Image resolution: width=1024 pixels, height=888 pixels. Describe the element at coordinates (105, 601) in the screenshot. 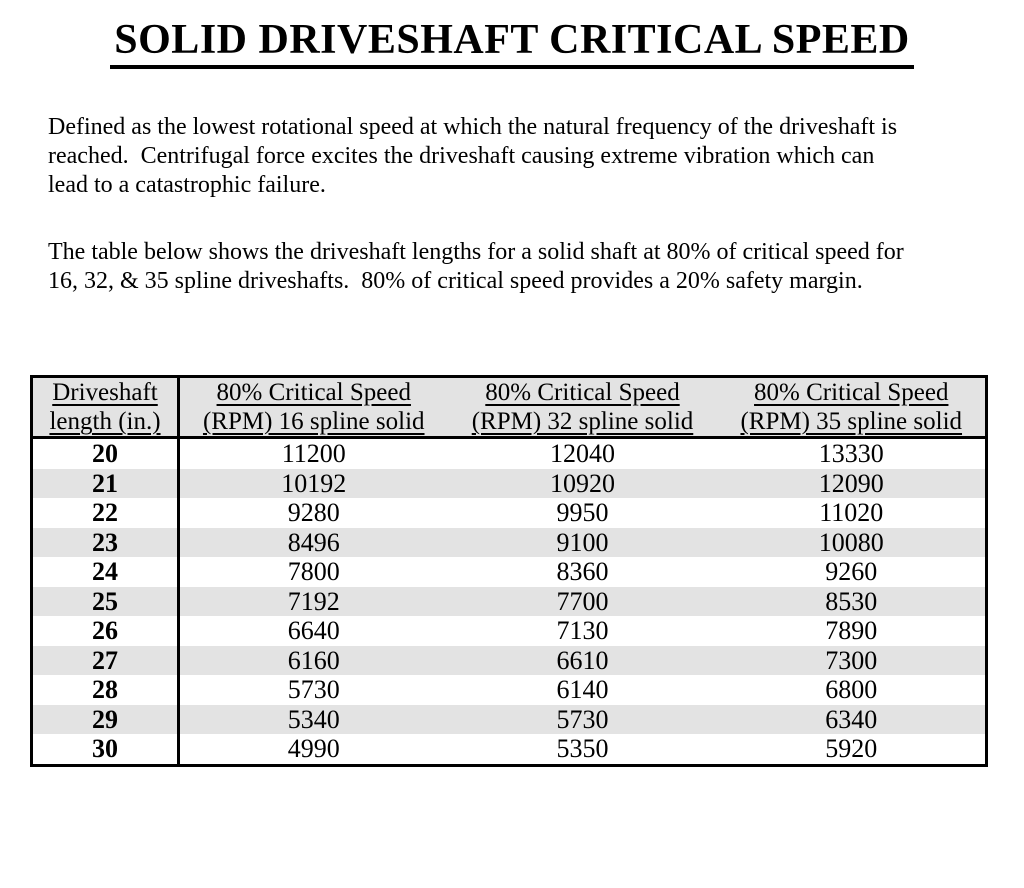

I see `cell-length: 25` at that location.